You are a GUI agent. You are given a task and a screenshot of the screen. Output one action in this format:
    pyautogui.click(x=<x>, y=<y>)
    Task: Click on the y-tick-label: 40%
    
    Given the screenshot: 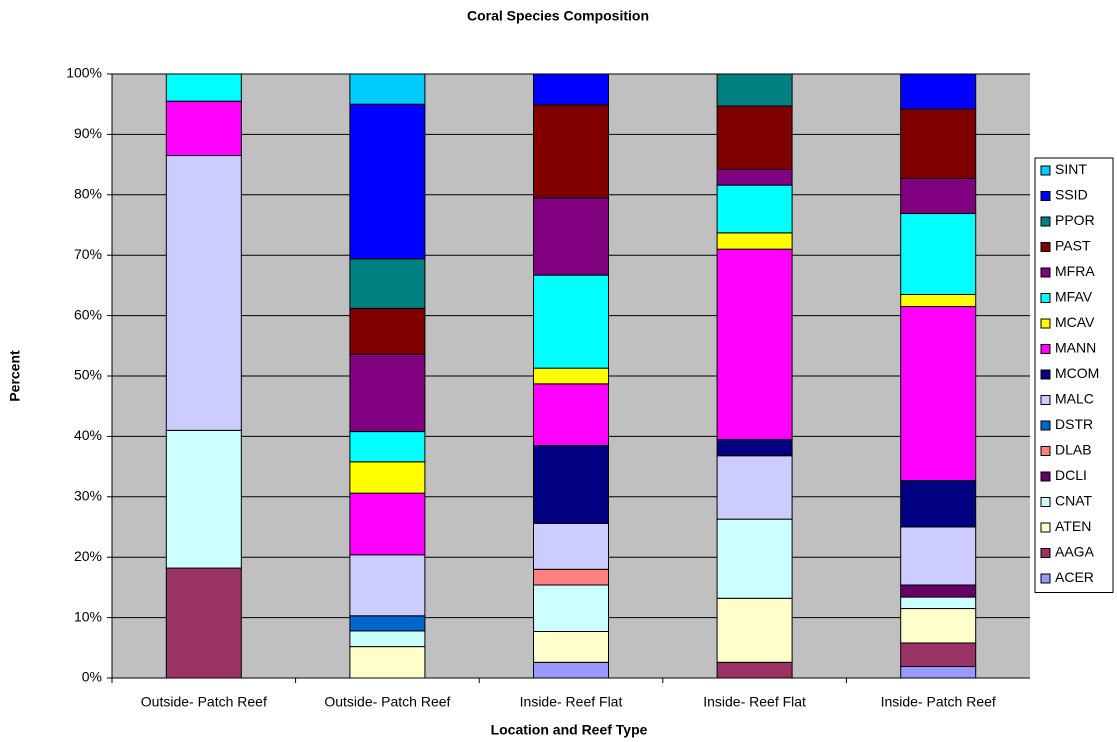 What is the action you would take?
    pyautogui.click(x=88, y=435)
    